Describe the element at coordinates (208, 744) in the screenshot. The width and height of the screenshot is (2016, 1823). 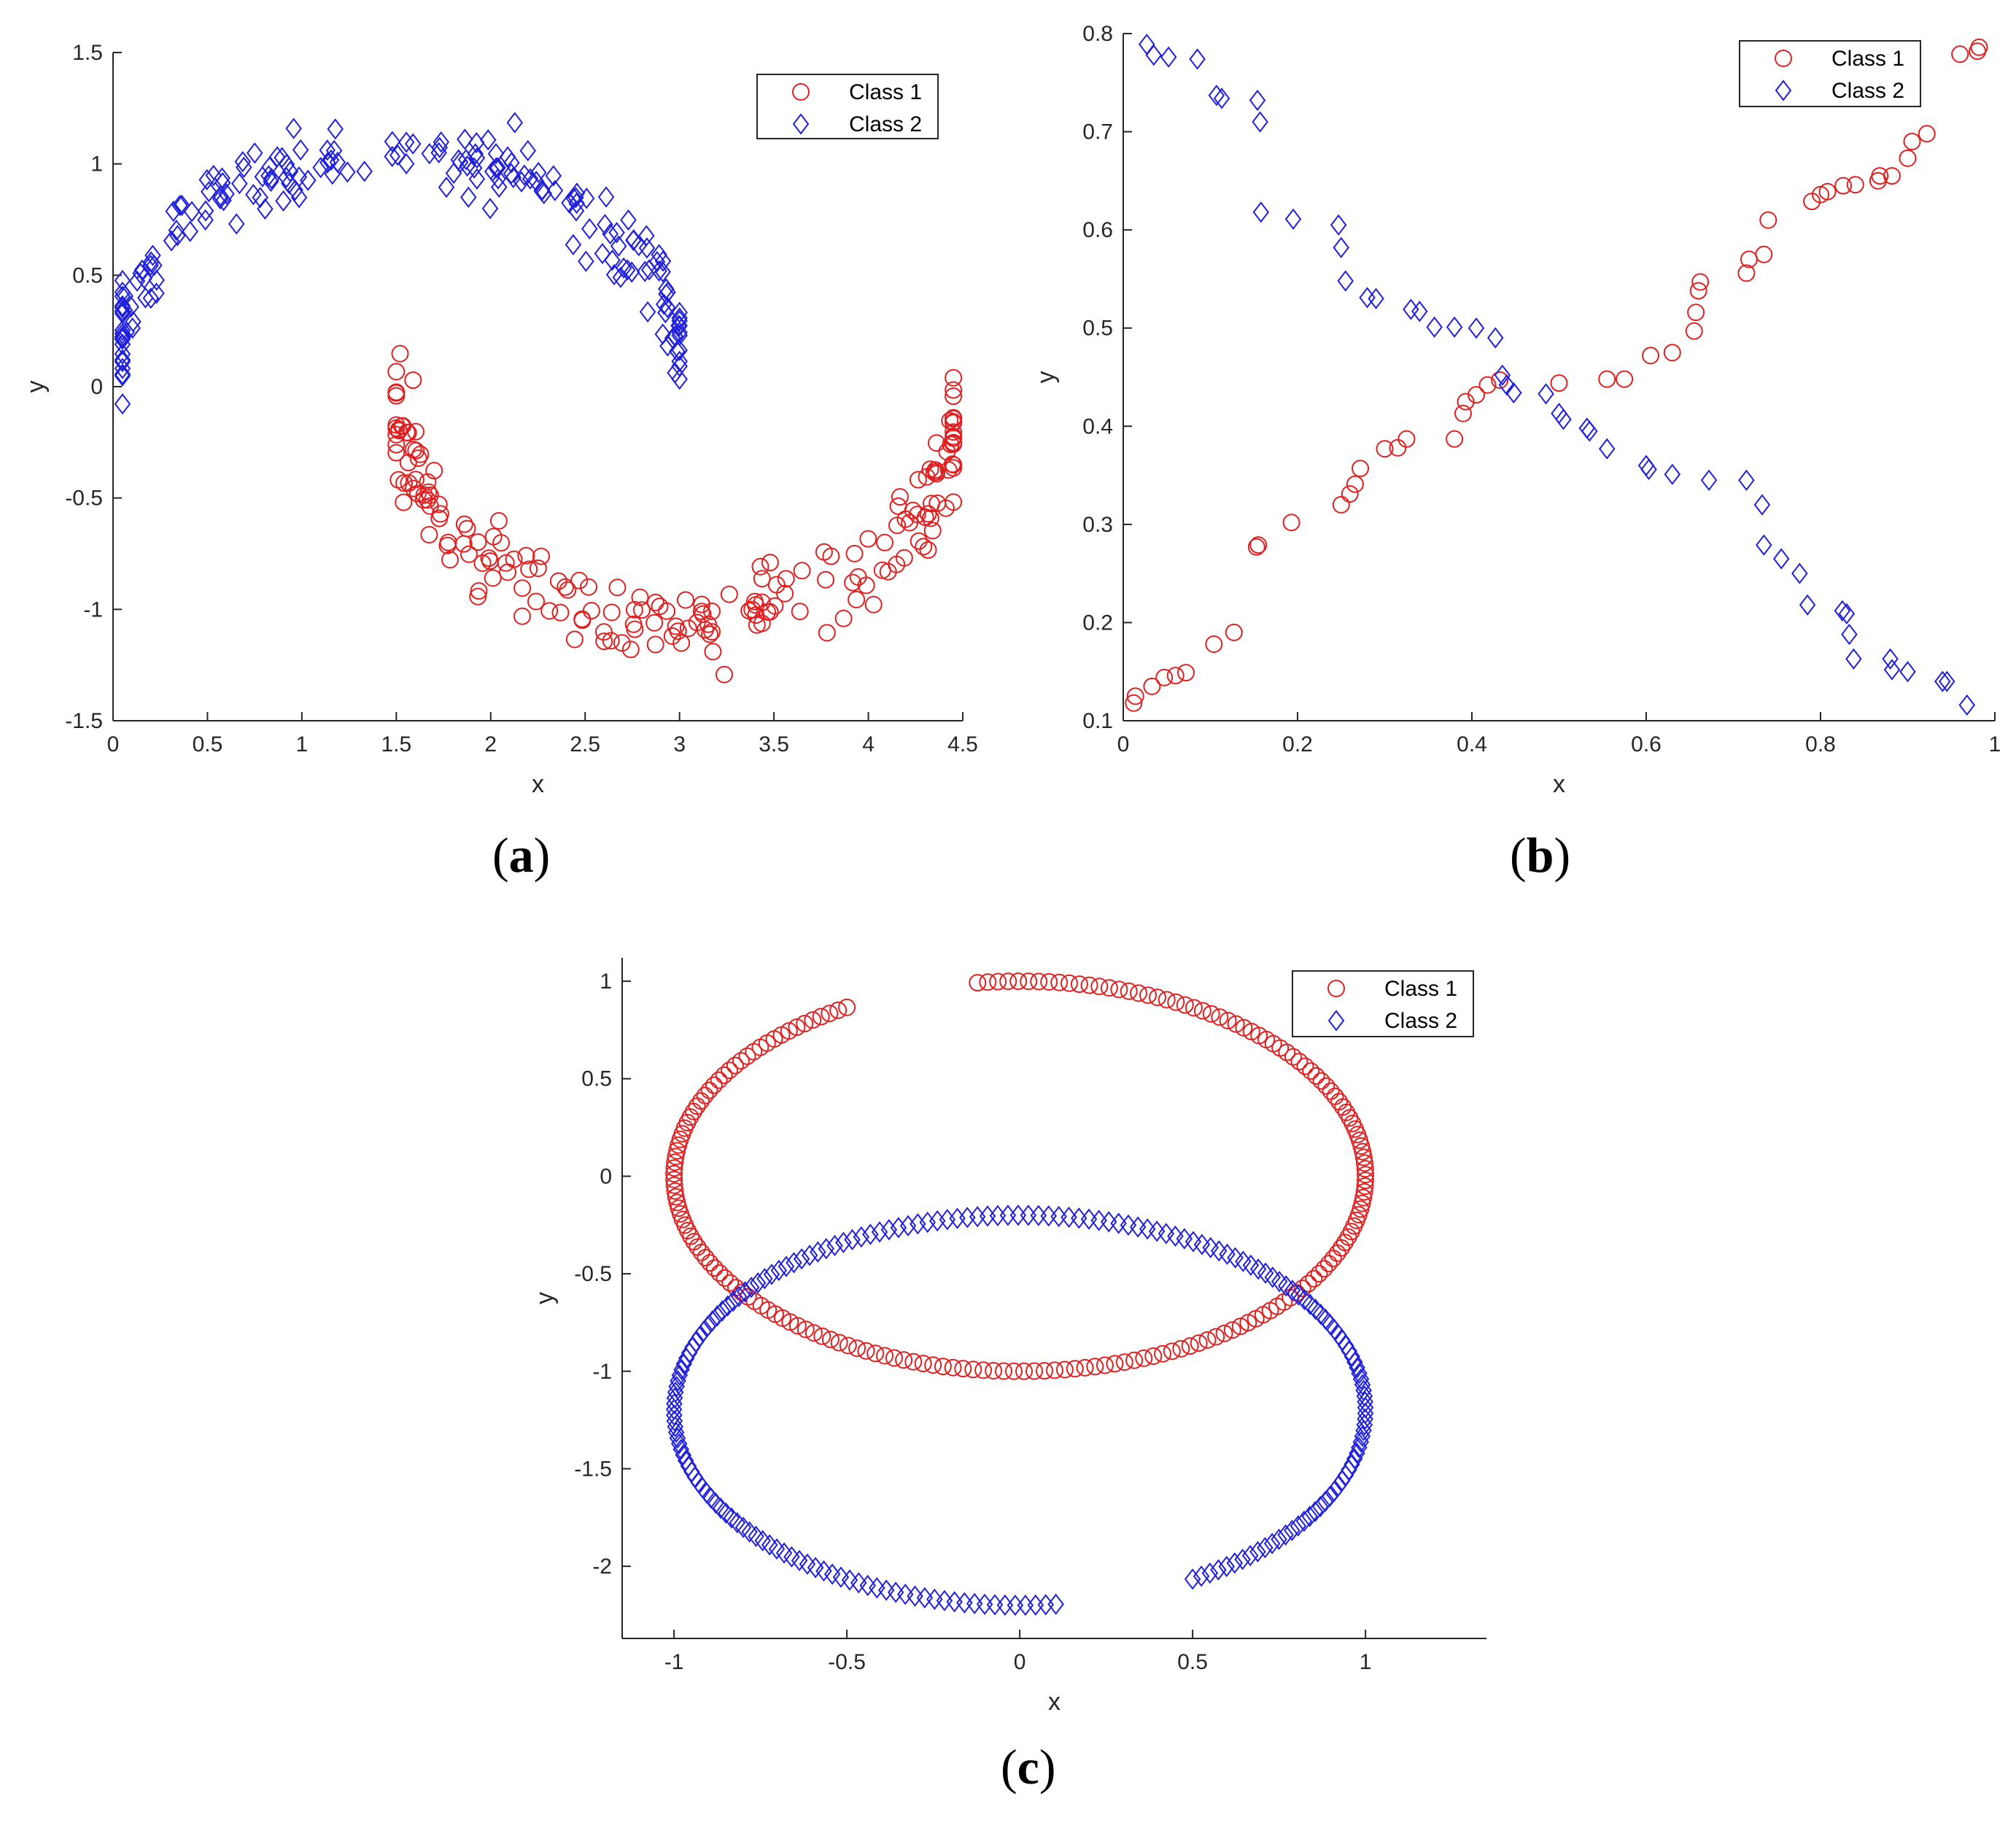
I see `x-tick-label: 0.5` at that location.